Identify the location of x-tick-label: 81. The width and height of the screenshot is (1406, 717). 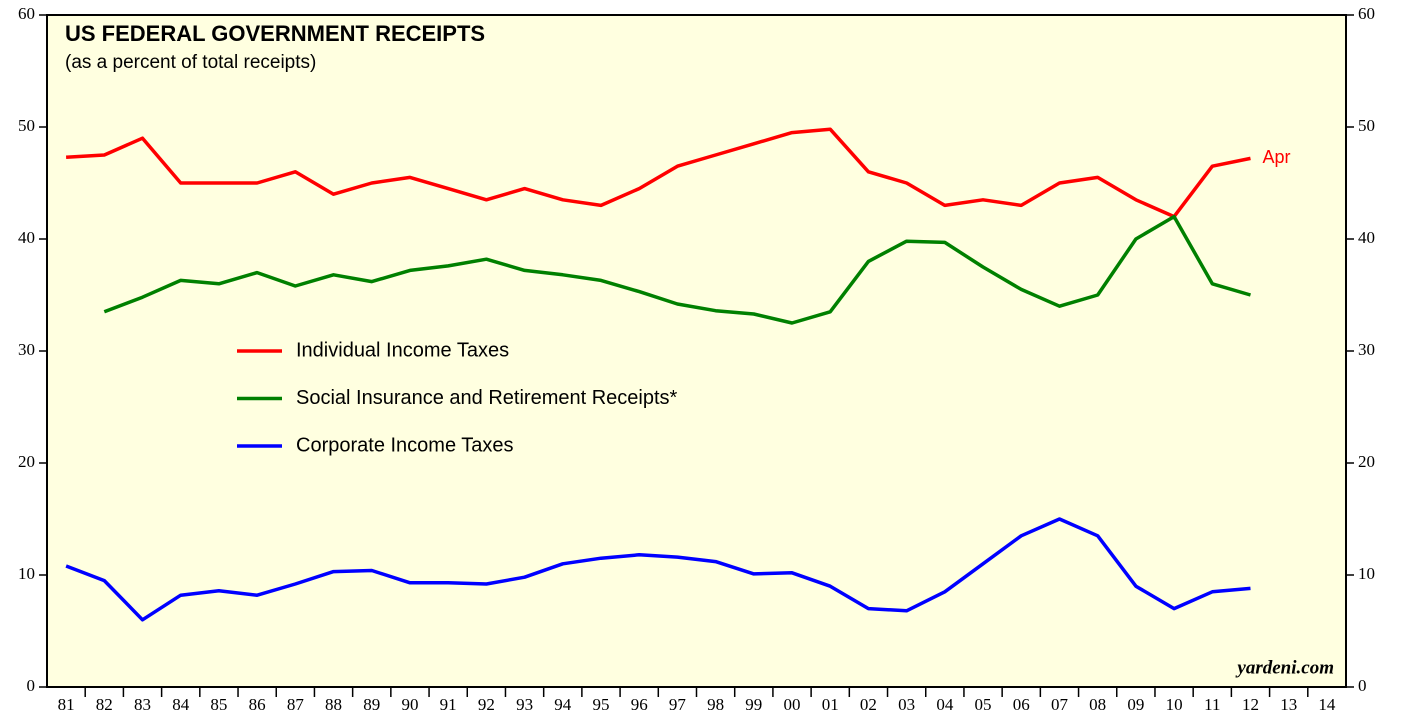
(66, 704).